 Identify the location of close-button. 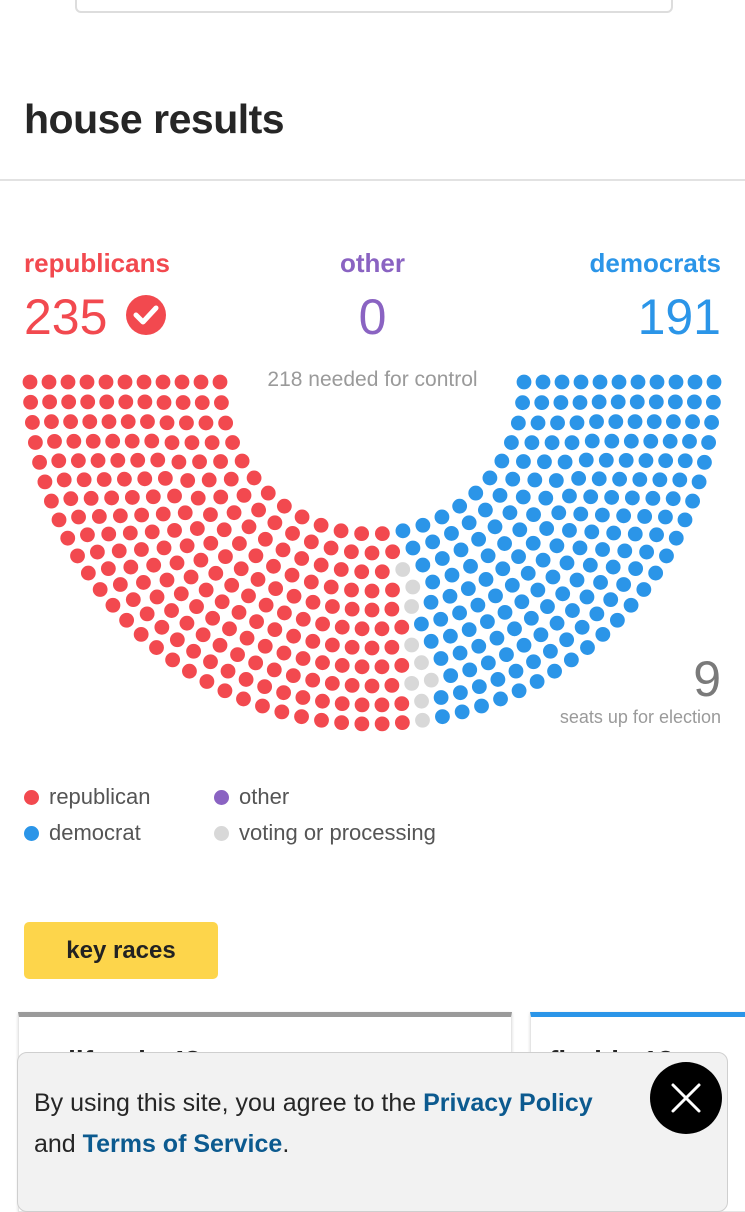
(686, 1098).